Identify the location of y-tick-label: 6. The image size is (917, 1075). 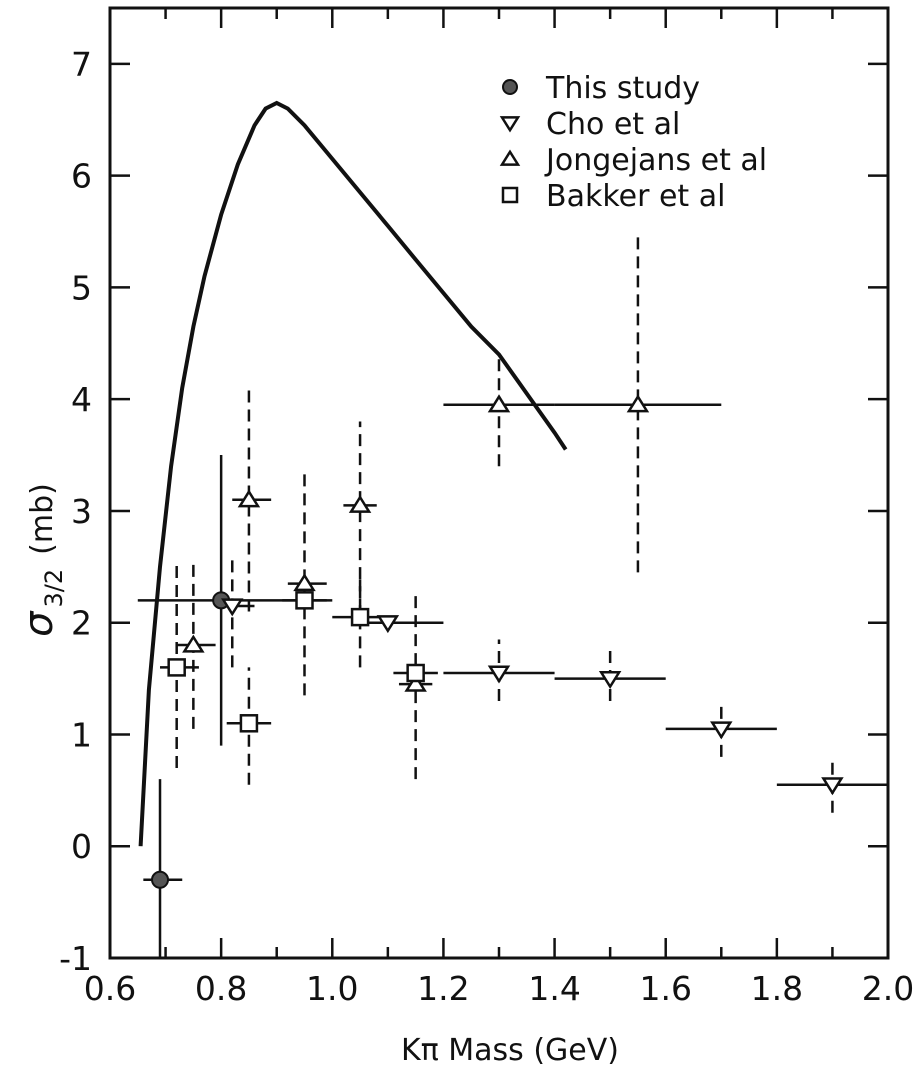
(81, 176).